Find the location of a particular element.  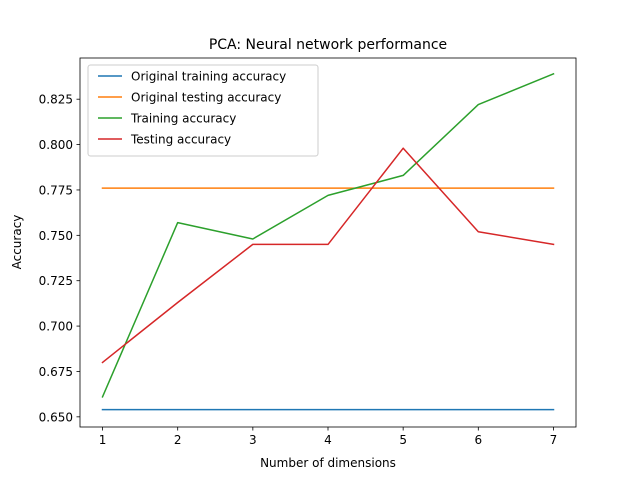

y-tick-label: 0.725 is located at coordinates (56, 281).